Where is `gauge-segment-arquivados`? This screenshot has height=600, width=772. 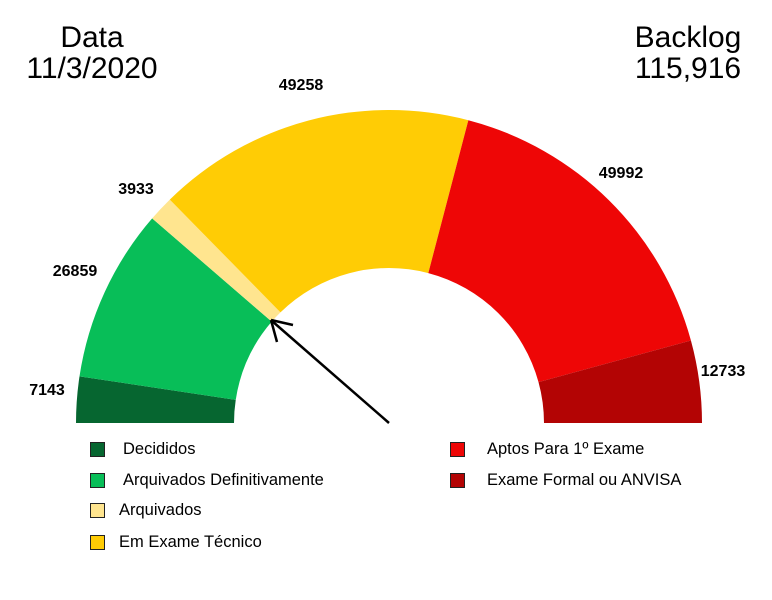
gauge-segment-arquivados is located at coordinates (216, 260).